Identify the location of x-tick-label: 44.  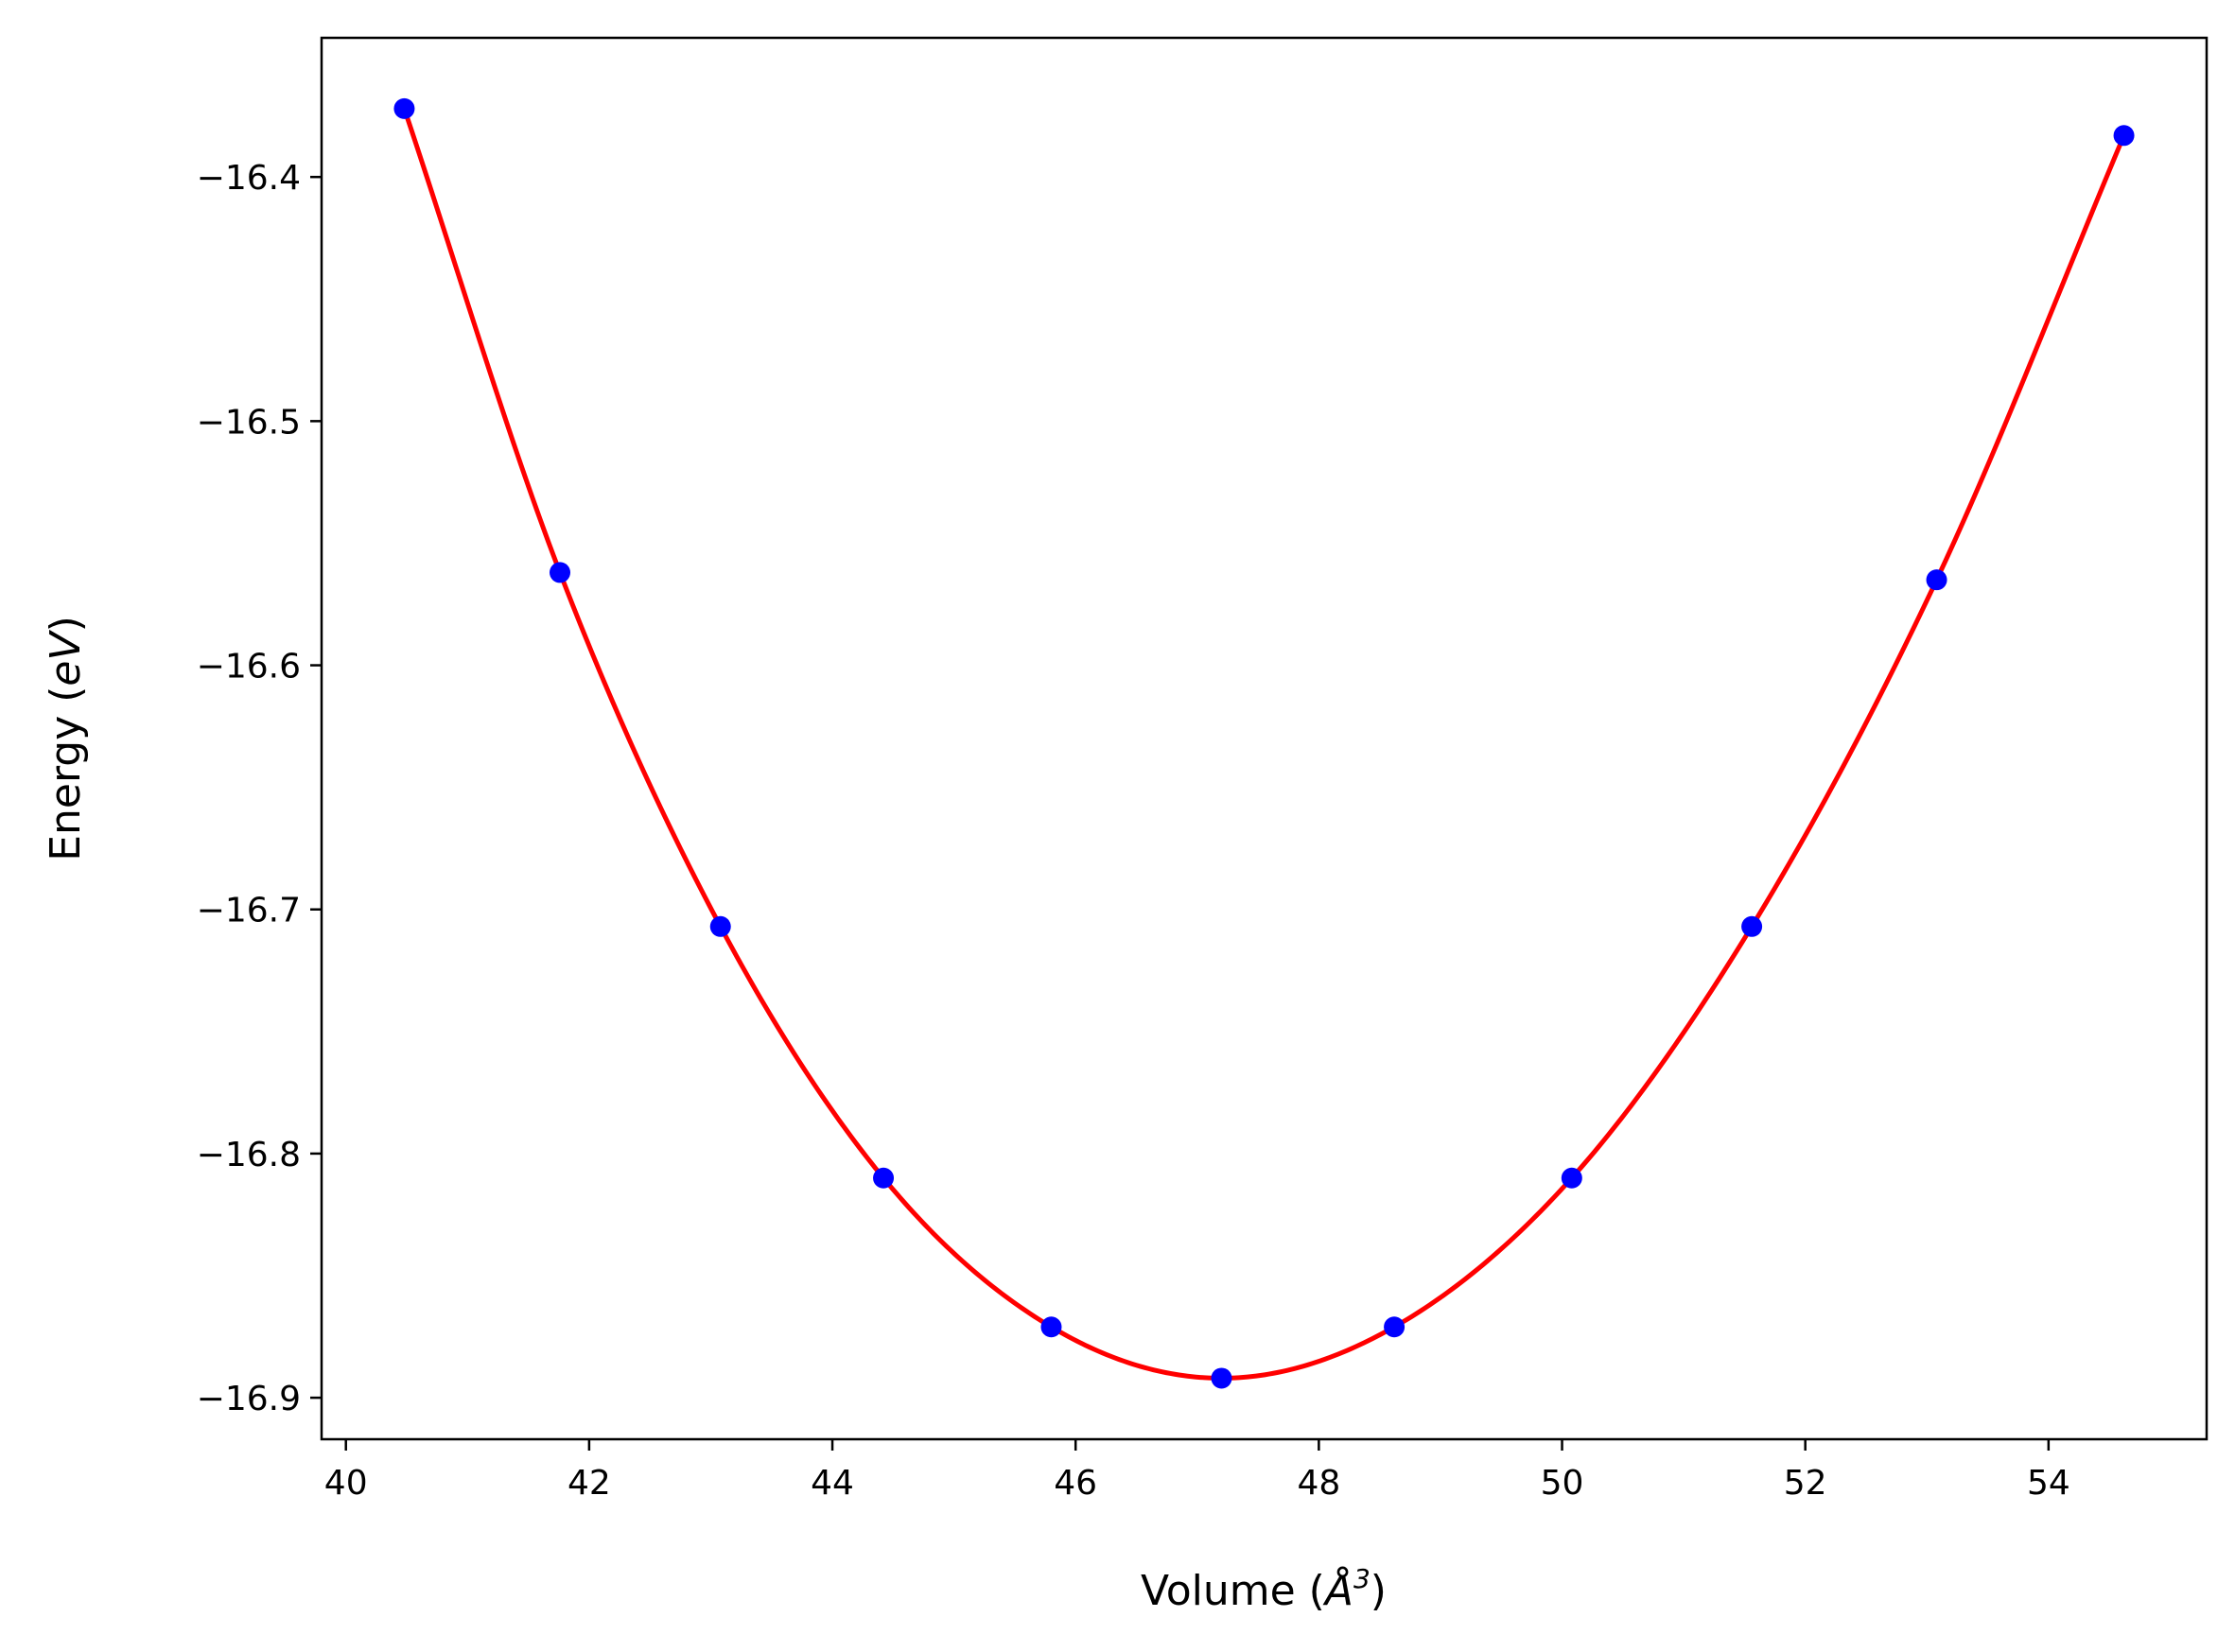
(832, 1484).